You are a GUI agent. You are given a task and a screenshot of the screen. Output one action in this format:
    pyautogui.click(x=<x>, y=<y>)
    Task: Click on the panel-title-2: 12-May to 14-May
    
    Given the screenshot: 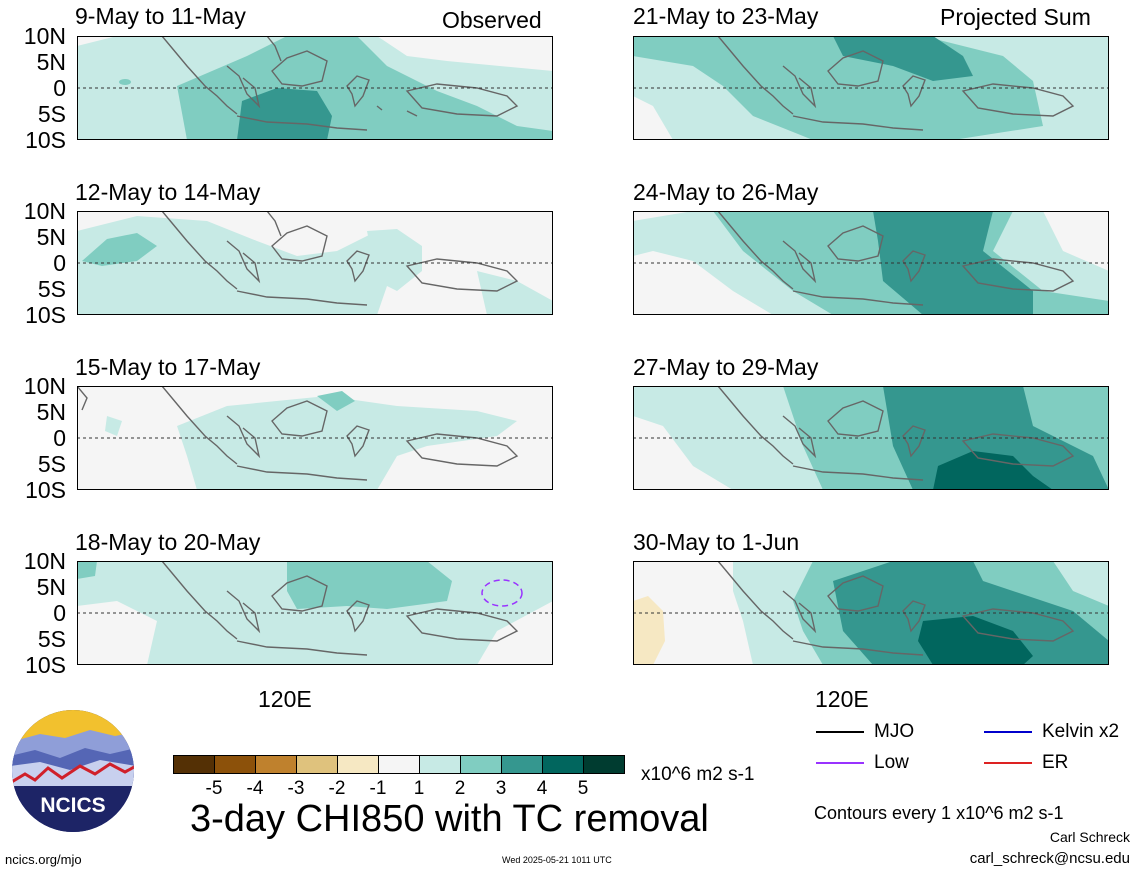 What is the action you would take?
    pyautogui.click(x=168, y=192)
    